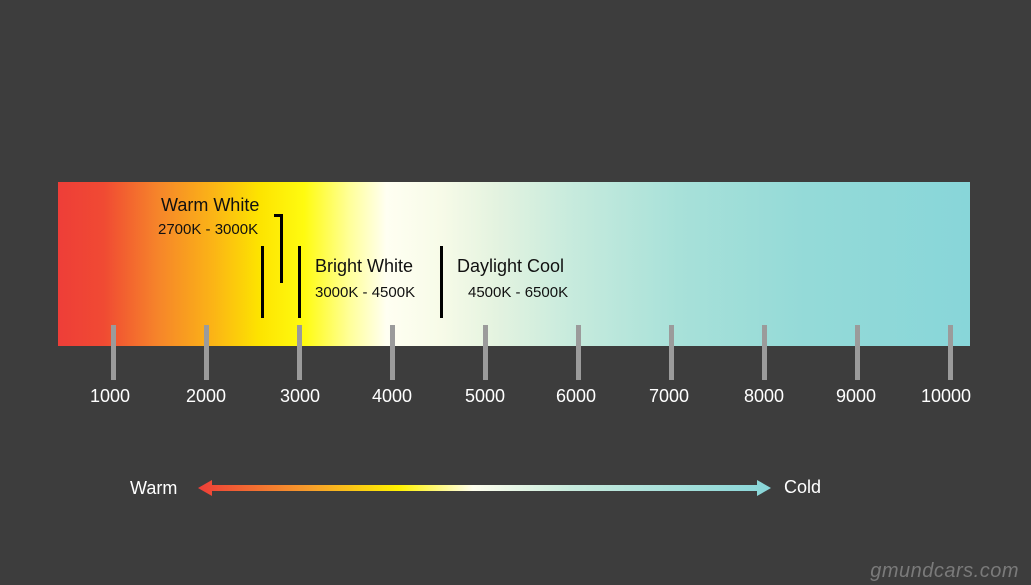  Describe the element at coordinates (300, 396) in the screenshot. I see `tick-label: 3000` at that location.